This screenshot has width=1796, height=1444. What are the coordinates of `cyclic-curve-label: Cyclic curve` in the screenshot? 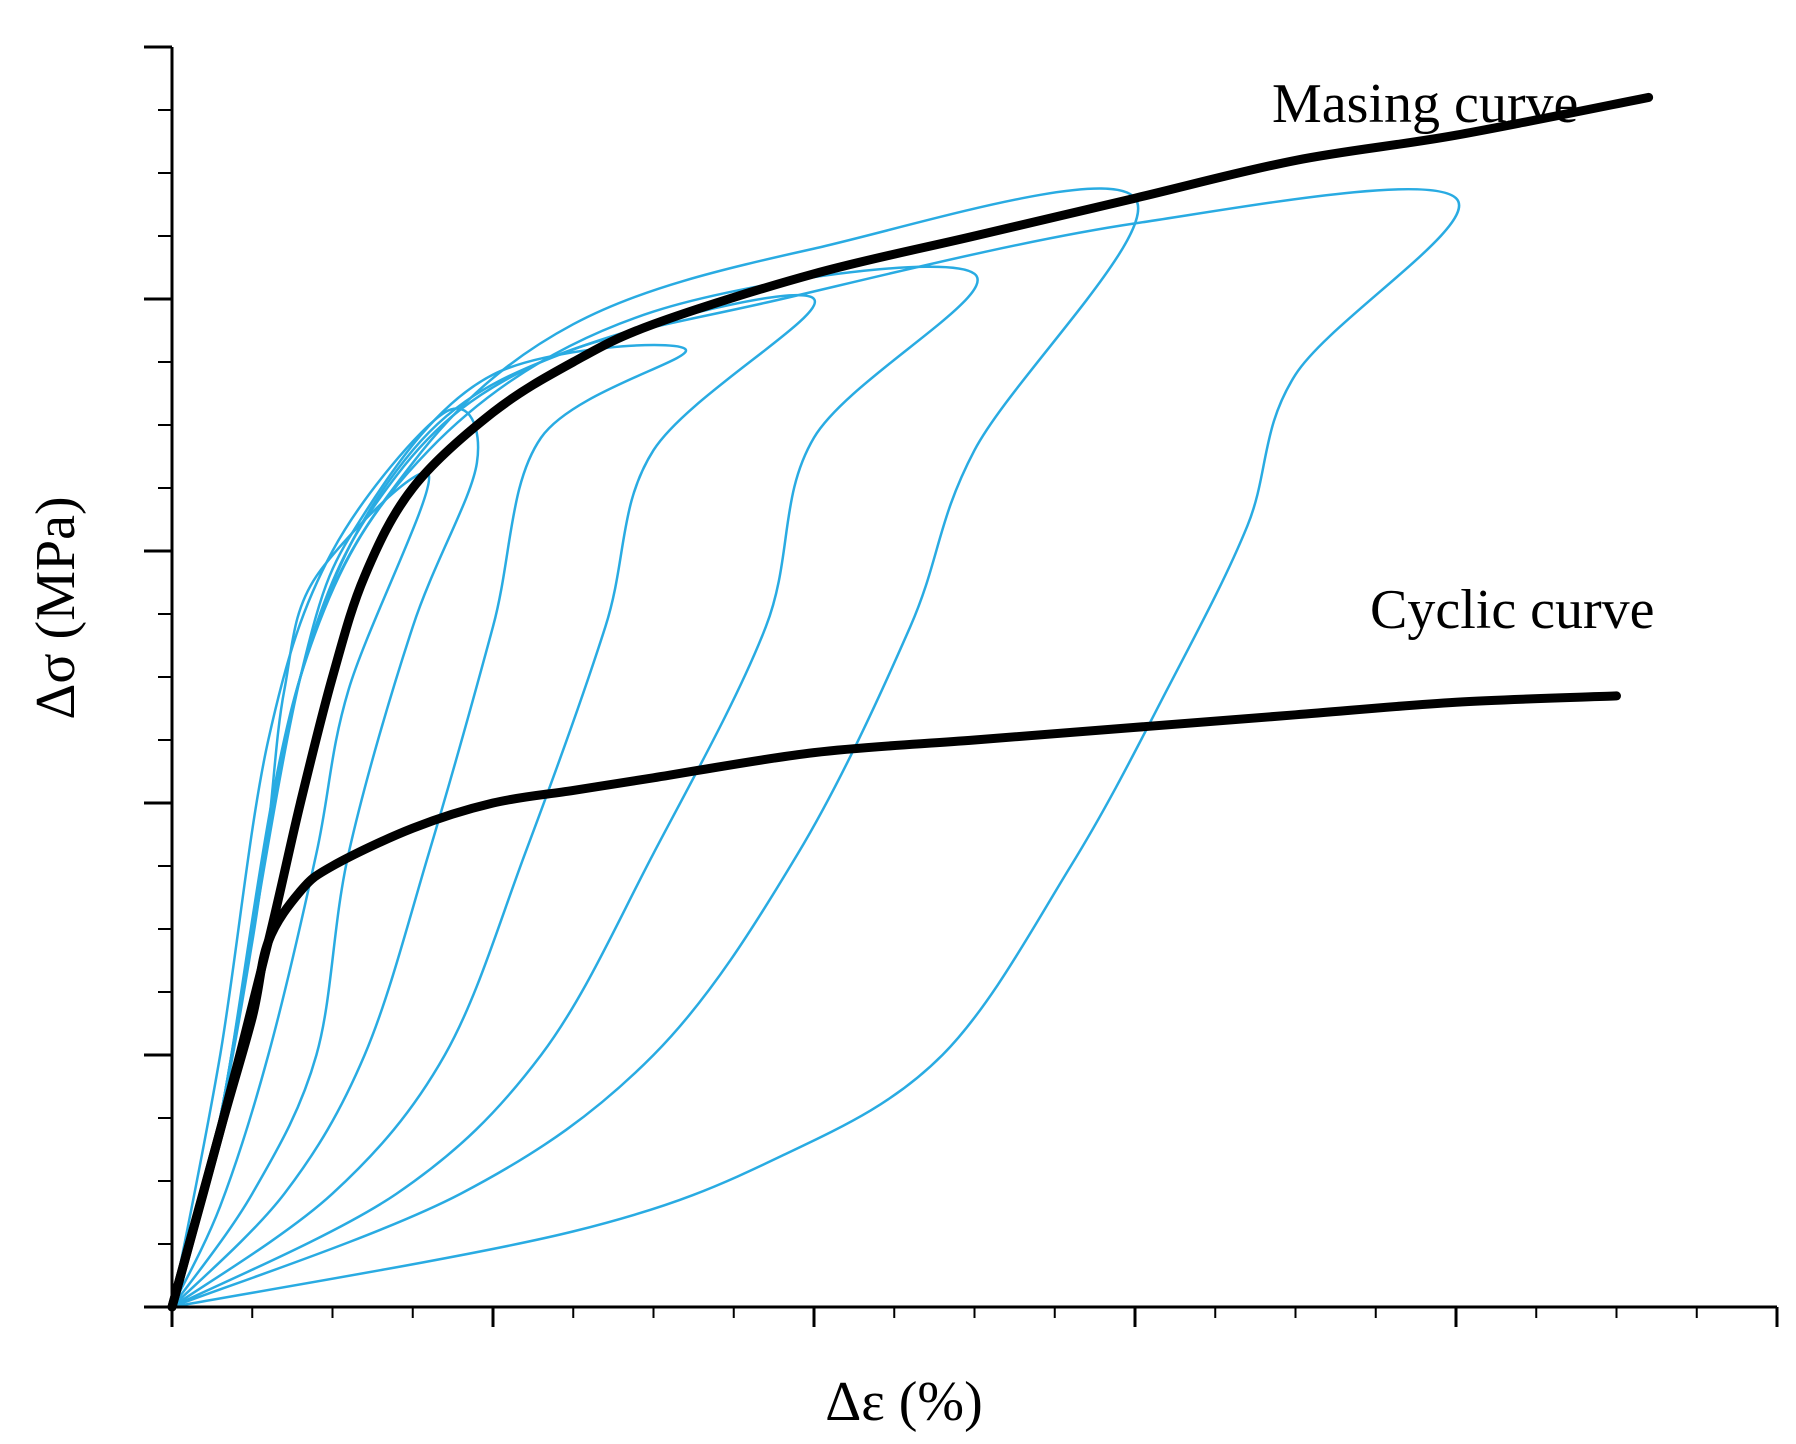 It's located at (1512, 610).